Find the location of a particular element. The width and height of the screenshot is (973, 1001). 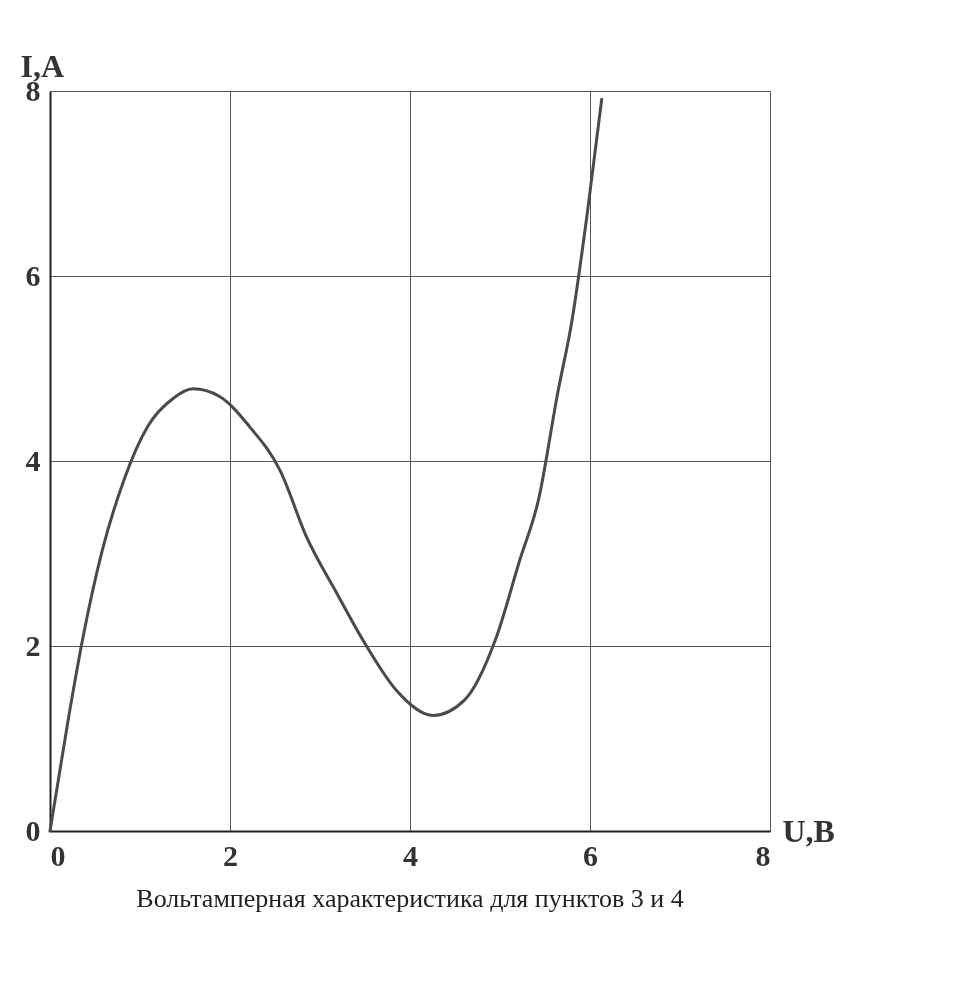

y-tick-label: 4 is located at coordinates (33, 460).